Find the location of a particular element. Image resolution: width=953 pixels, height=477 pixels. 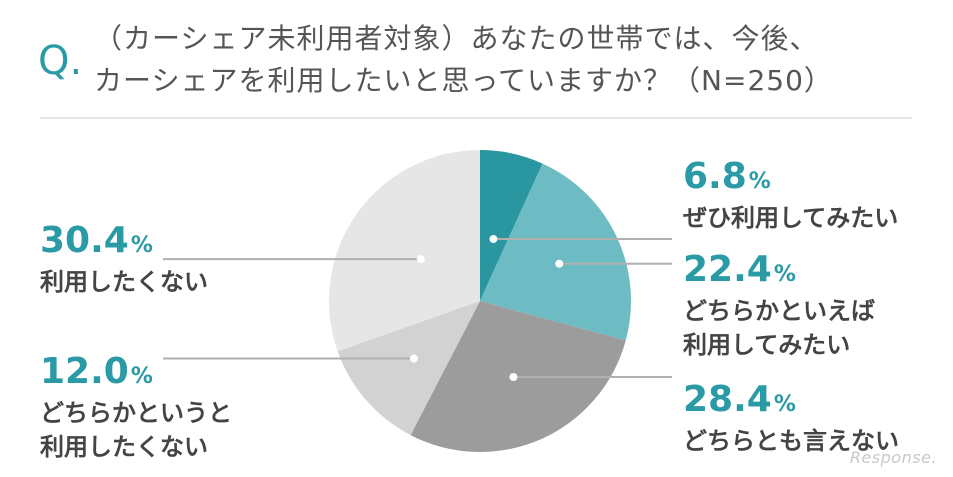

value-label-3: 28.4% is located at coordinates (739, 399).